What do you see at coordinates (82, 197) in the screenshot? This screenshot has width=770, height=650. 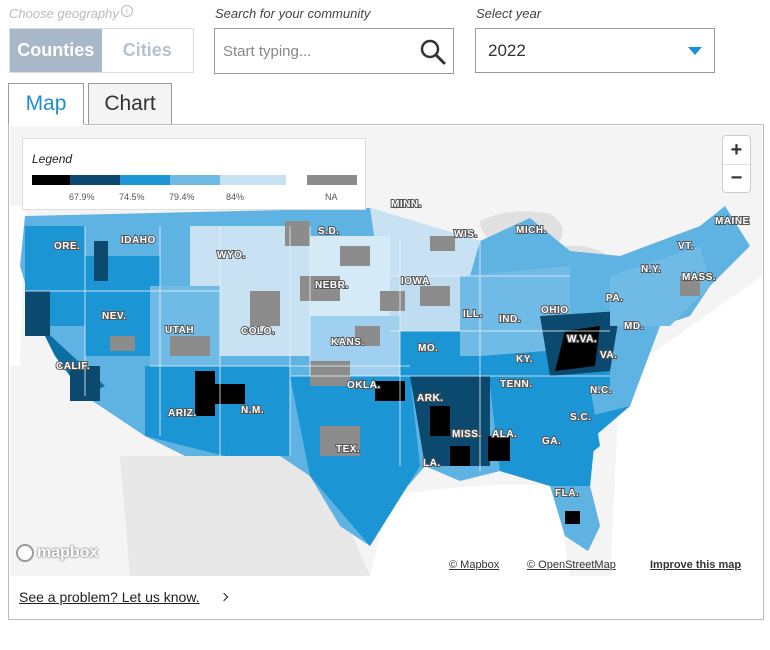 I see `legend-tick: 67.9%` at bounding box center [82, 197].